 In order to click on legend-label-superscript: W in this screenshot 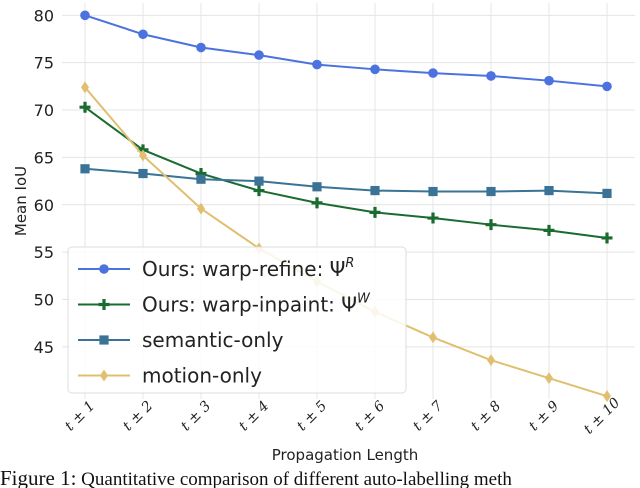, I will do `click(364, 299)`.